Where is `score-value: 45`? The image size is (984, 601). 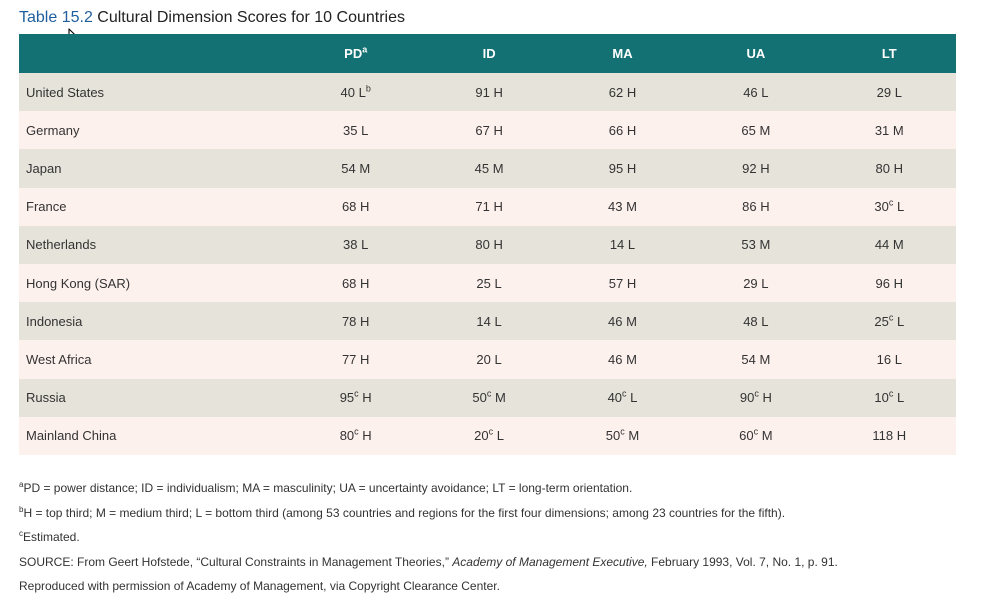
score-value: 45 is located at coordinates (482, 168).